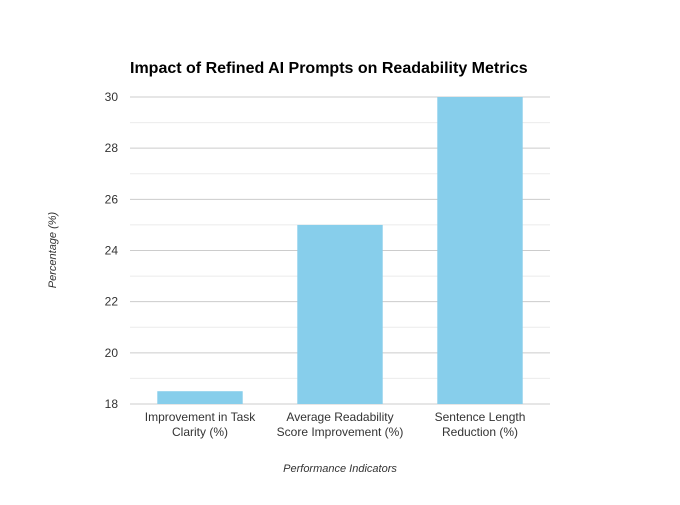 The height and width of the screenshot is (505, 680). Describe the element at coordinates (112, 199) in the screenshot. I see `y-tick-label: 26` at that location.